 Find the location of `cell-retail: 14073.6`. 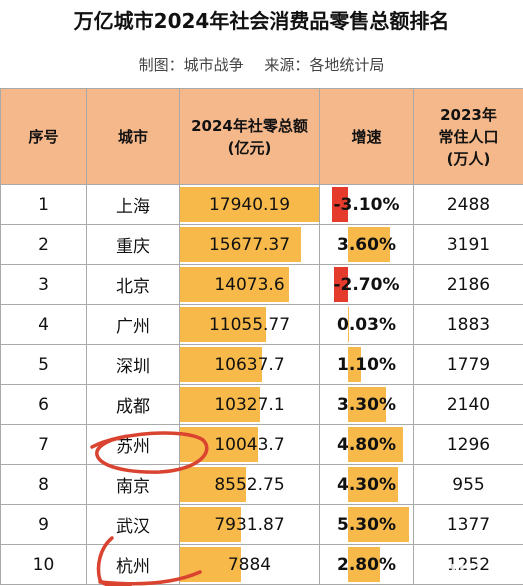

cell-retail: 14073.6 is located at coordinates (249, 284).